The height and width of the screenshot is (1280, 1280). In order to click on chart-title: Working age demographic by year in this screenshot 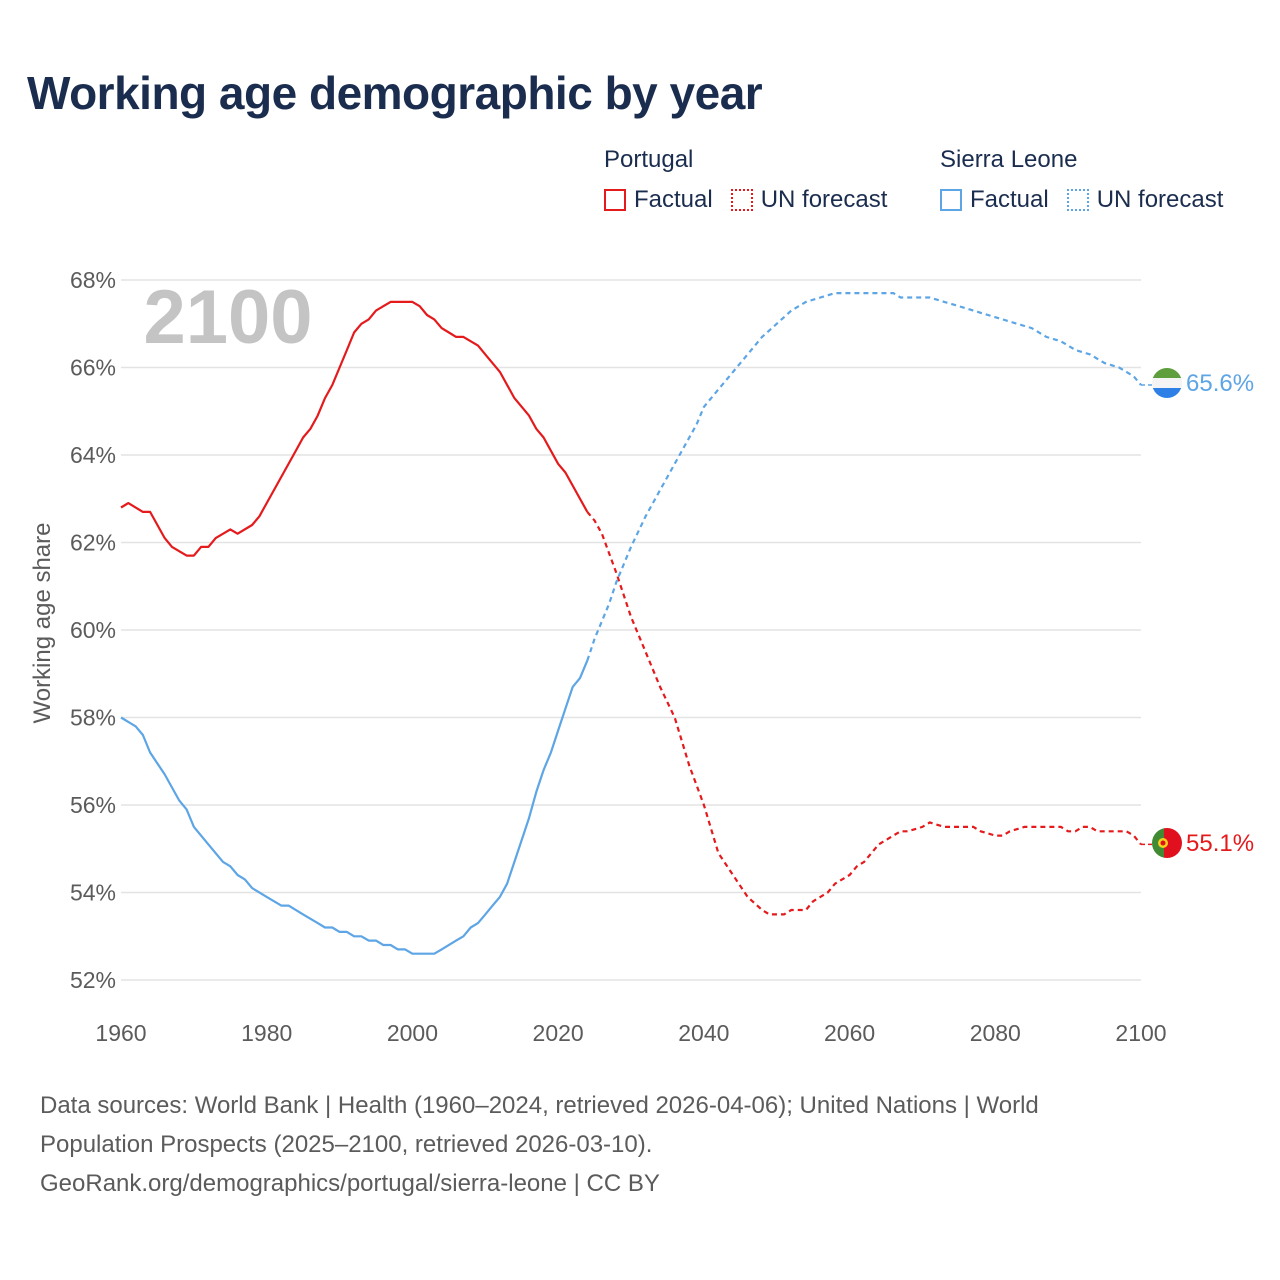, I will do `click(395, 93)`.